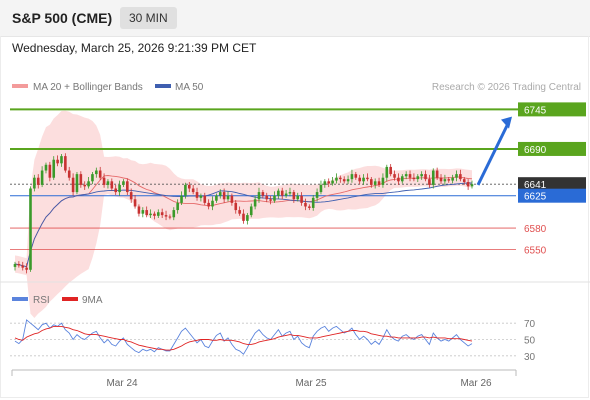  What do you see at coordinates (62, 18) in the screenshot?
I see `symbol-title: S&P 500 (CME)` at bounding box center [62, 18].